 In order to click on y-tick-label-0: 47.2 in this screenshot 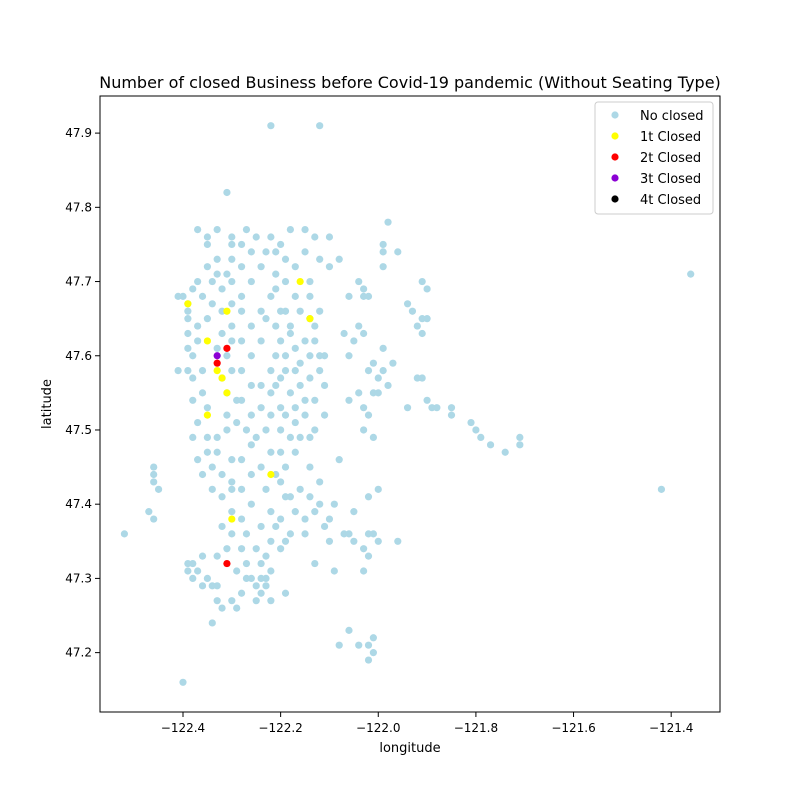, I will do `click(78, 653)`.